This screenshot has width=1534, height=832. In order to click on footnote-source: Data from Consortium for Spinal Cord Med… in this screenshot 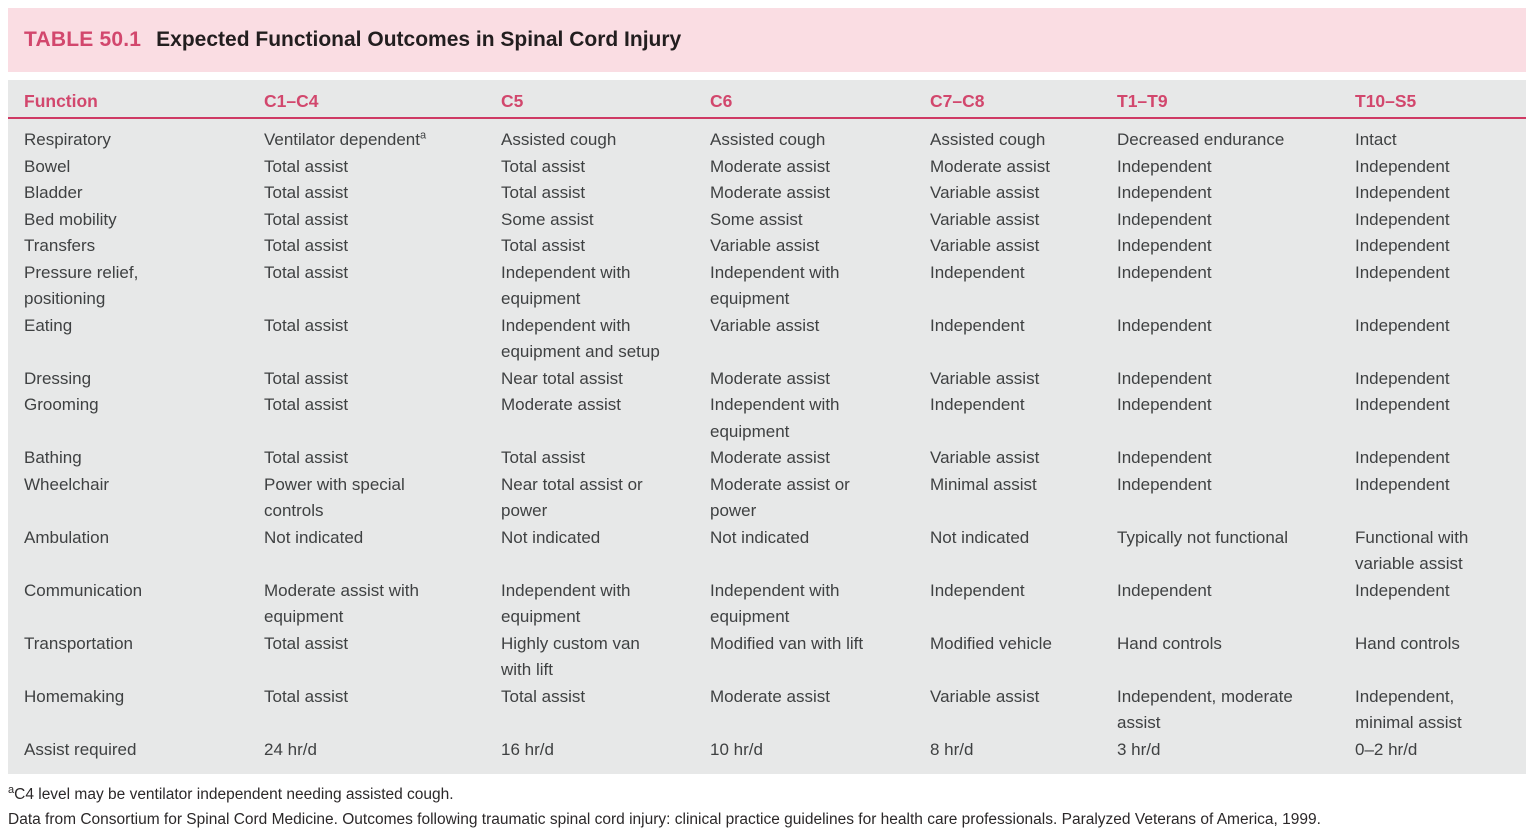, I will do `click(767, 820)`.